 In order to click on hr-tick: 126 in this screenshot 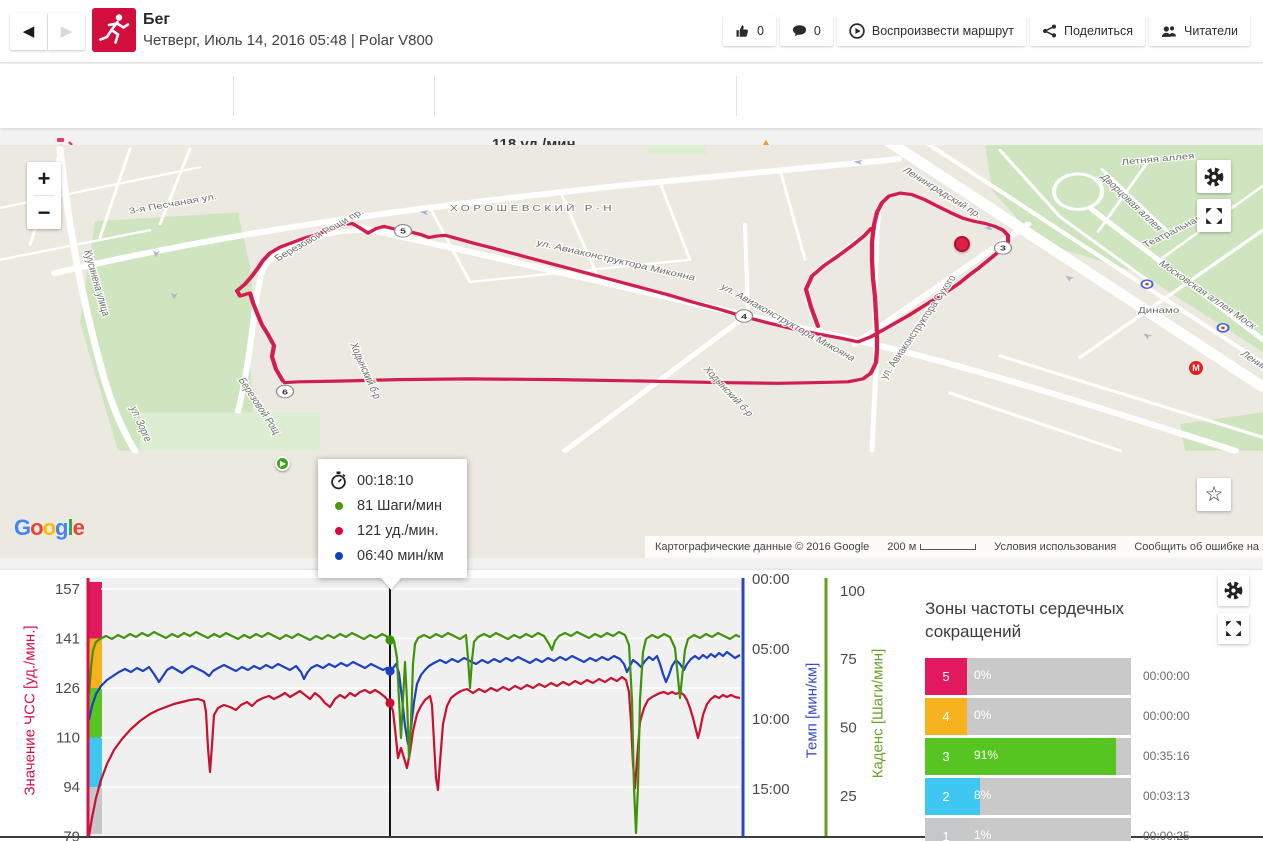, I will do `click(67, 688)`.